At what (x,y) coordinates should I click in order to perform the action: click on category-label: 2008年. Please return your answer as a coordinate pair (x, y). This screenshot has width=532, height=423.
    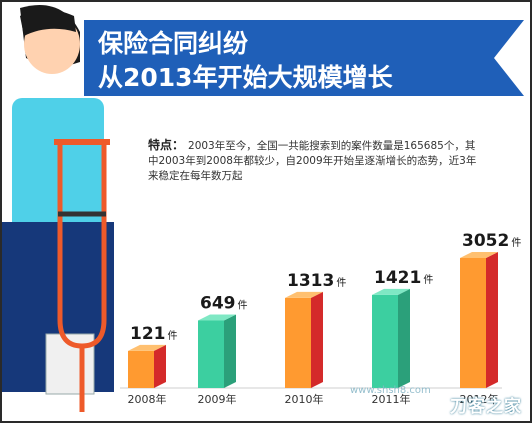
    Looking at the image, I should click on (147, 399).